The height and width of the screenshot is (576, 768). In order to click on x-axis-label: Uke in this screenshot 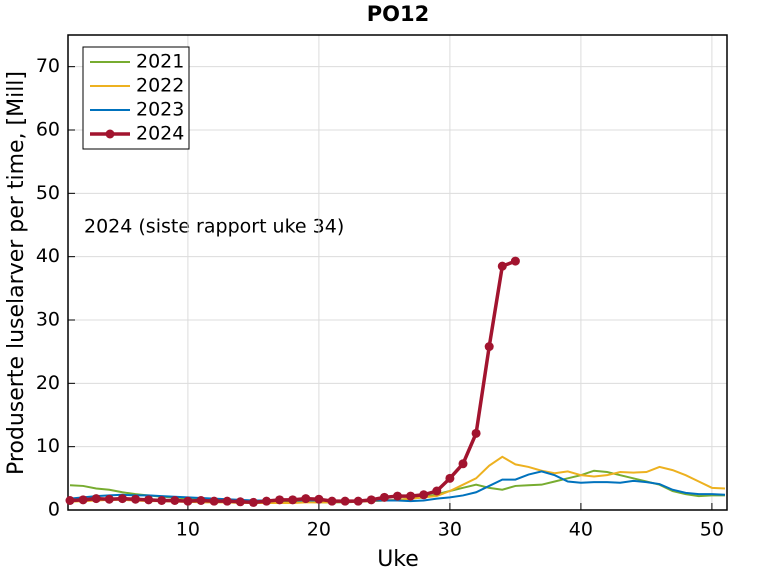, I will do `click(398, 559)`.